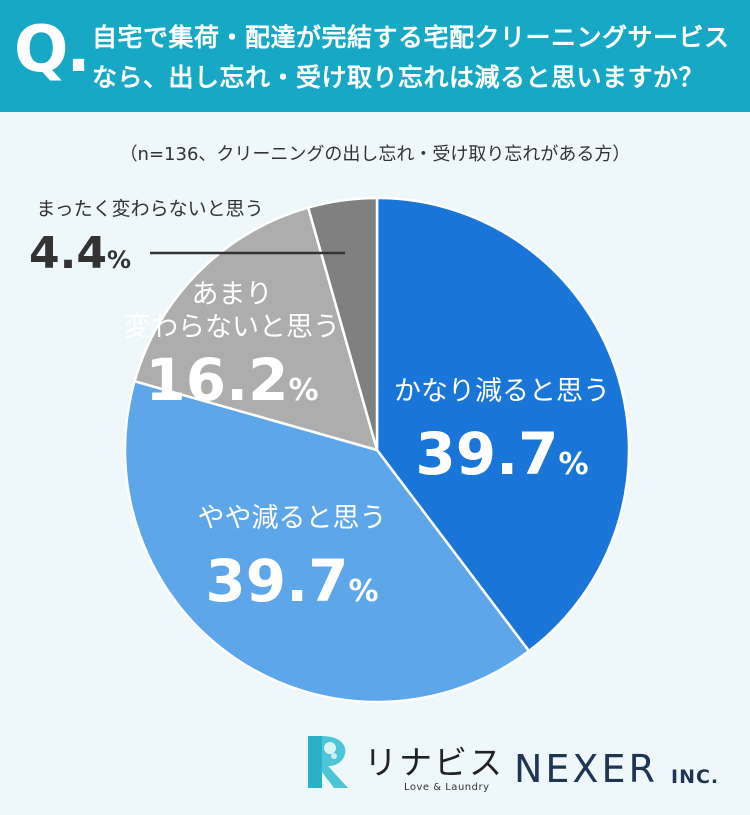  Describe the element at coordinates (501, 454) in the screenshot. I see `slice-value-1: 39.7%` at that location.